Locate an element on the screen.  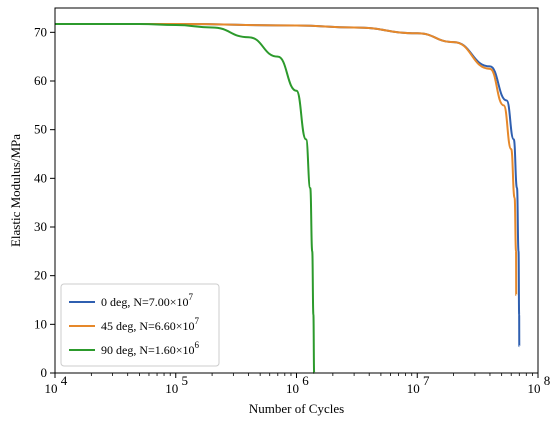
y-axis-ticks: 0 10 20 30 40 50 60 70 is located at coordinates (44, 202).